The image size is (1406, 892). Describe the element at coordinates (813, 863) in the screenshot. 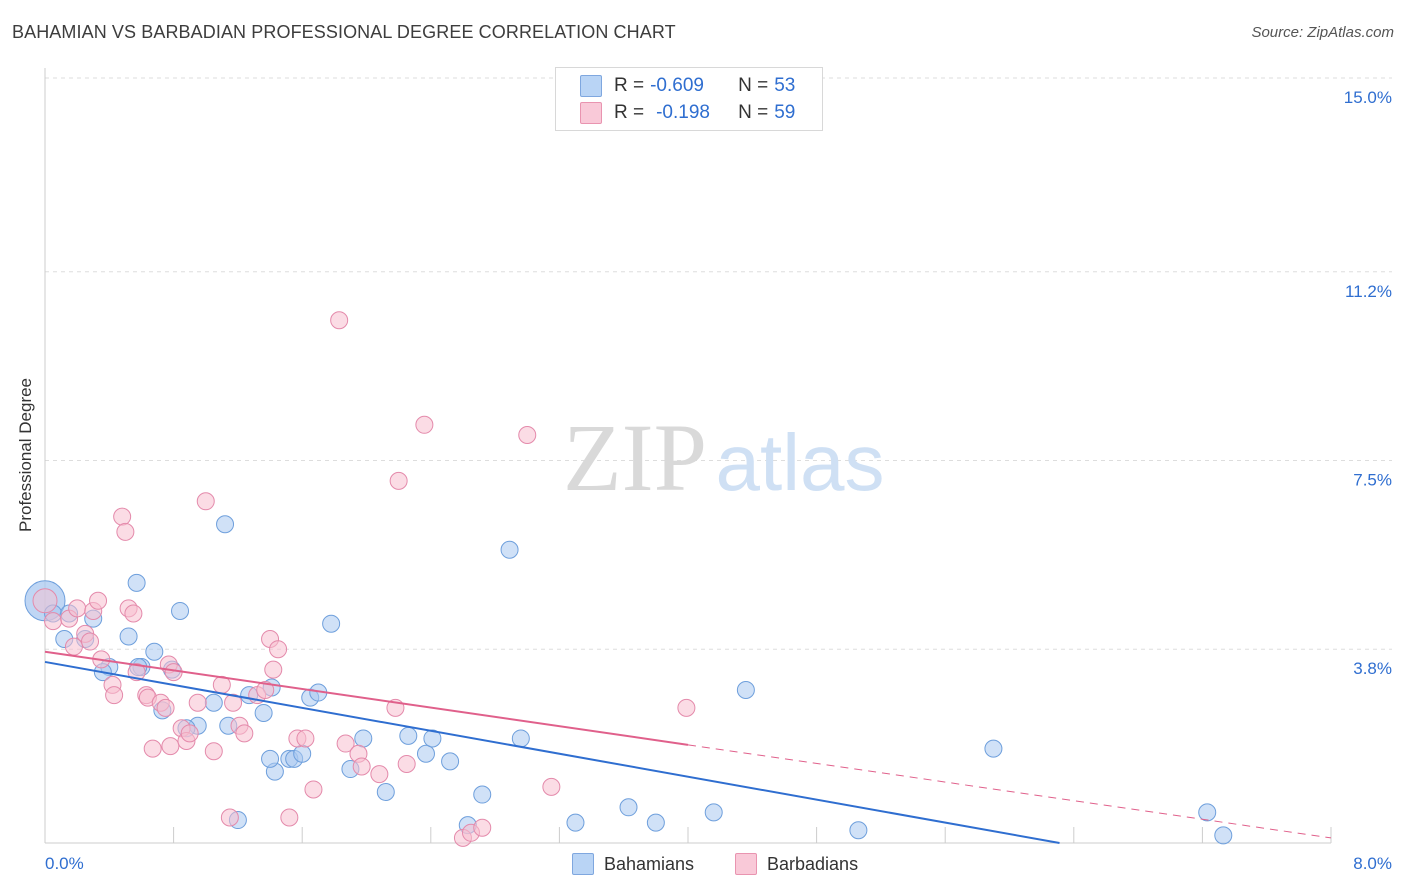

I see `barbadians-label: Barbadians` at that location.